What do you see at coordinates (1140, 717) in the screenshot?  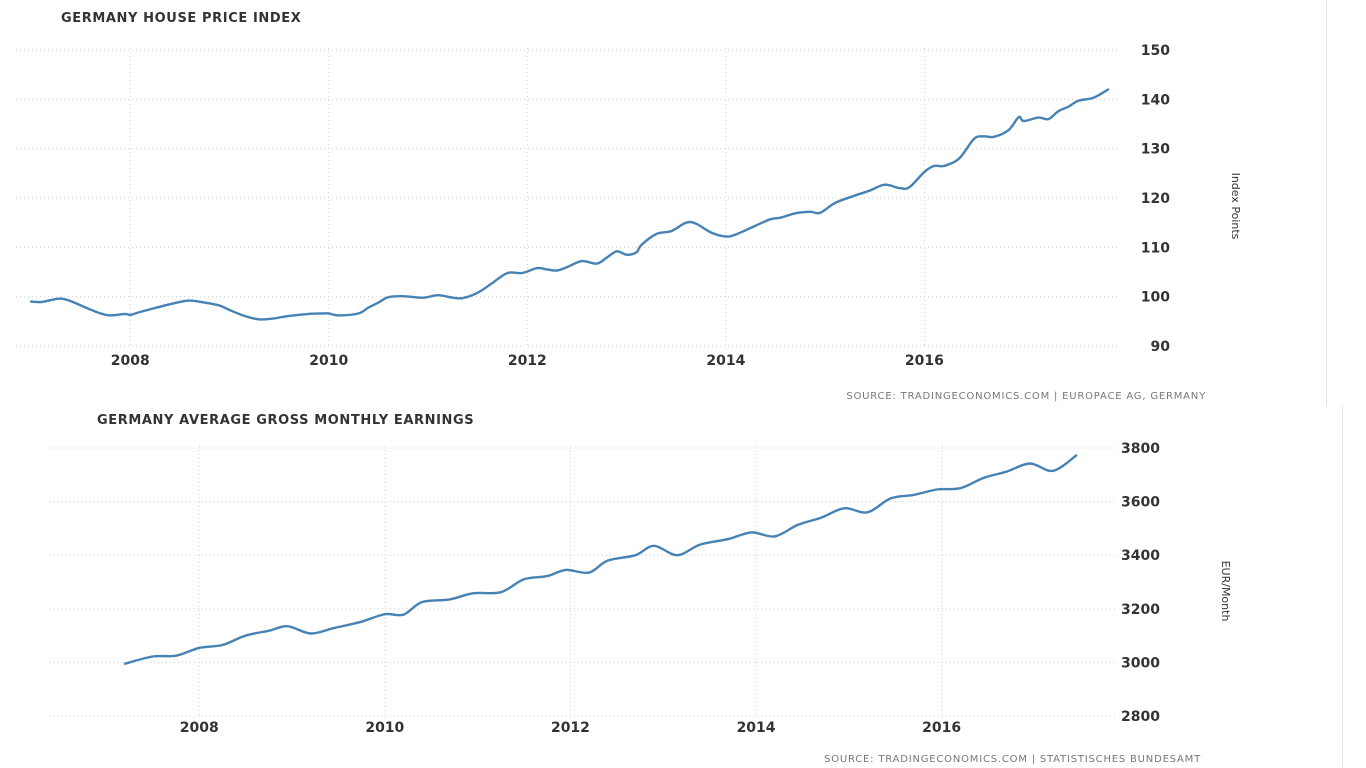 I see `y-tick-label: 2800` at bounding box center [1140, 717].